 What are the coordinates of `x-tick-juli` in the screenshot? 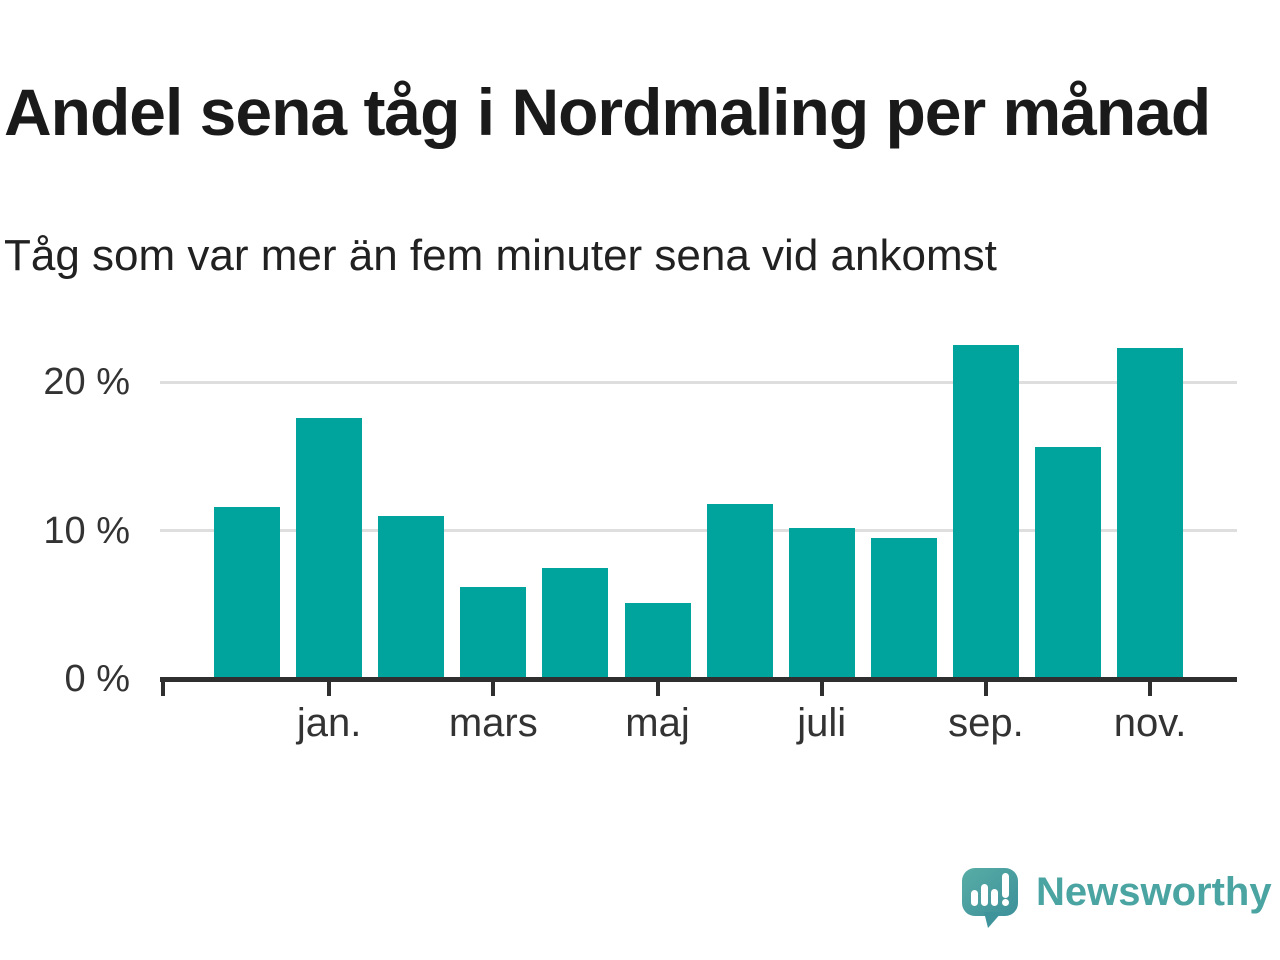 It's located at (821, 687).